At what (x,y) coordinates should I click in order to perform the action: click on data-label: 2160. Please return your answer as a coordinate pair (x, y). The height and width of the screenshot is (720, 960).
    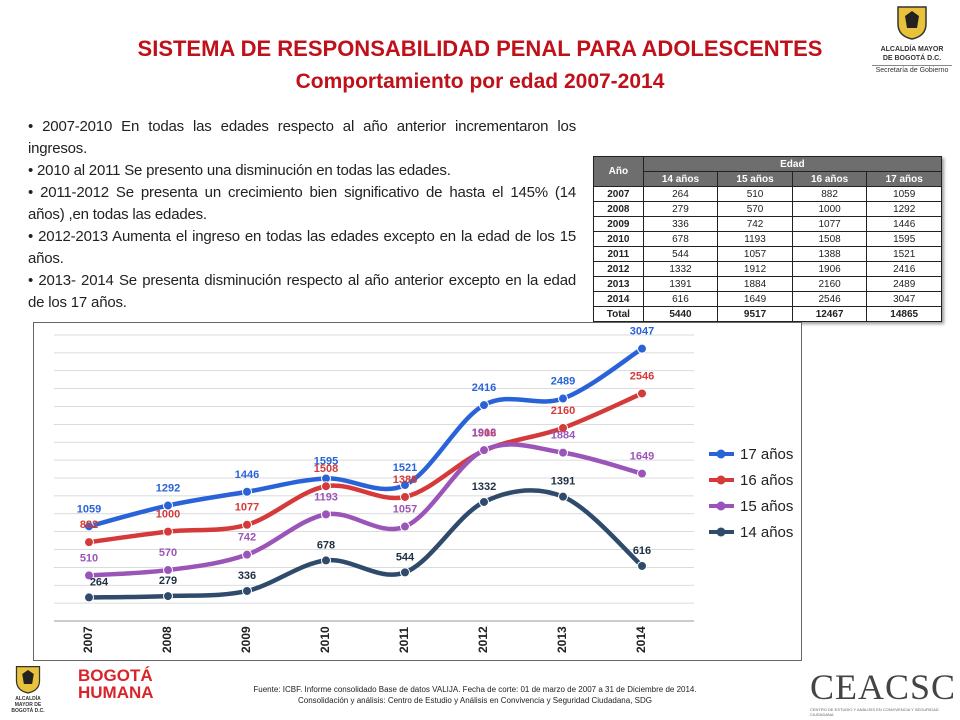
    Looking at the image, I should click on (563, 411).